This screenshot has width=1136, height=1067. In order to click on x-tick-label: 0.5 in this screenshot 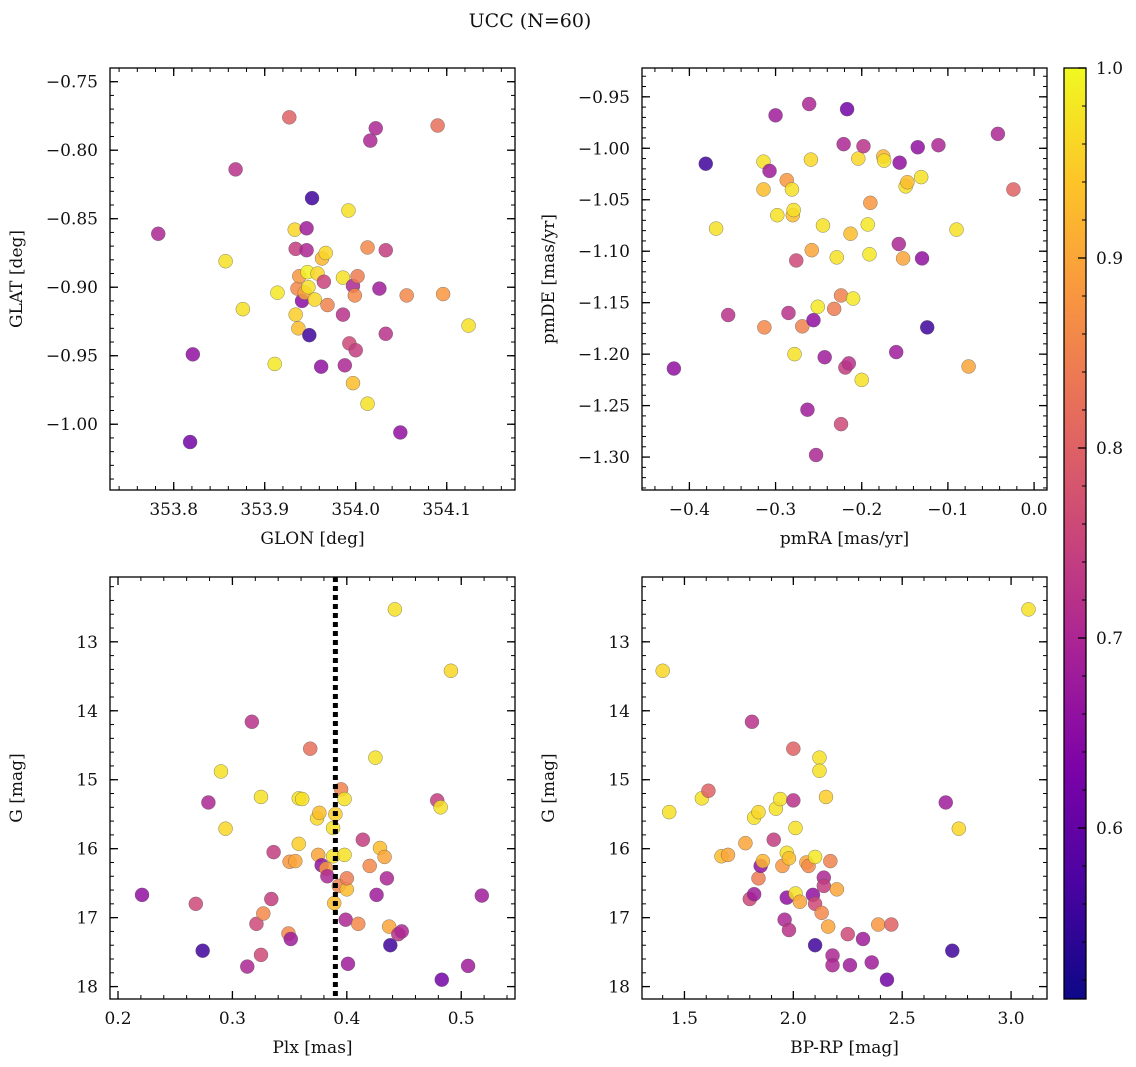, I will do `click(461, 1019)`.